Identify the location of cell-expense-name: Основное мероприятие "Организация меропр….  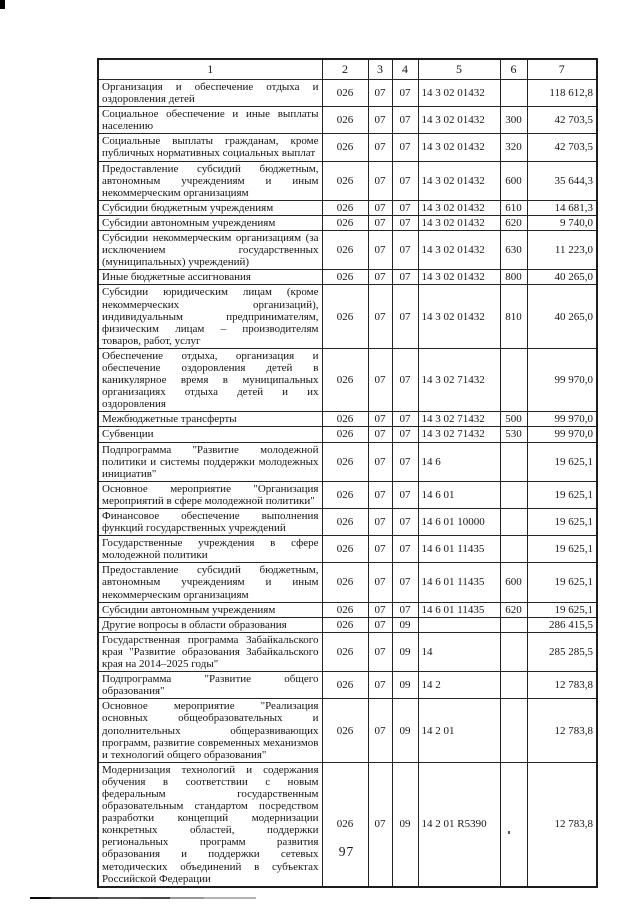
(210, 495).